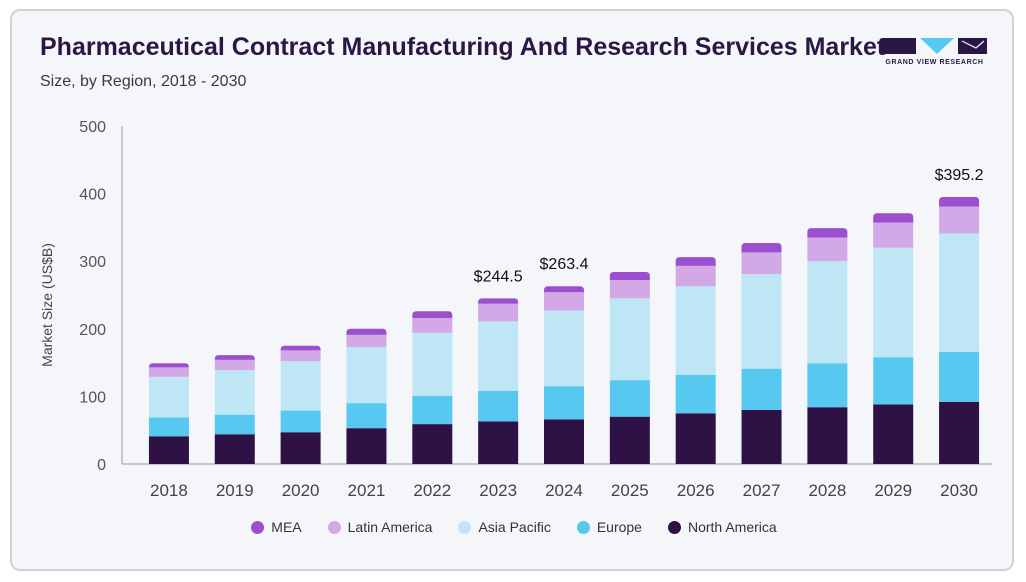 This screenshot has height=582, width=1026. What do you see at coordinates (564, 264) in the screenshot?
I see `data-label: $263.4` at bounding box center [564, 264].